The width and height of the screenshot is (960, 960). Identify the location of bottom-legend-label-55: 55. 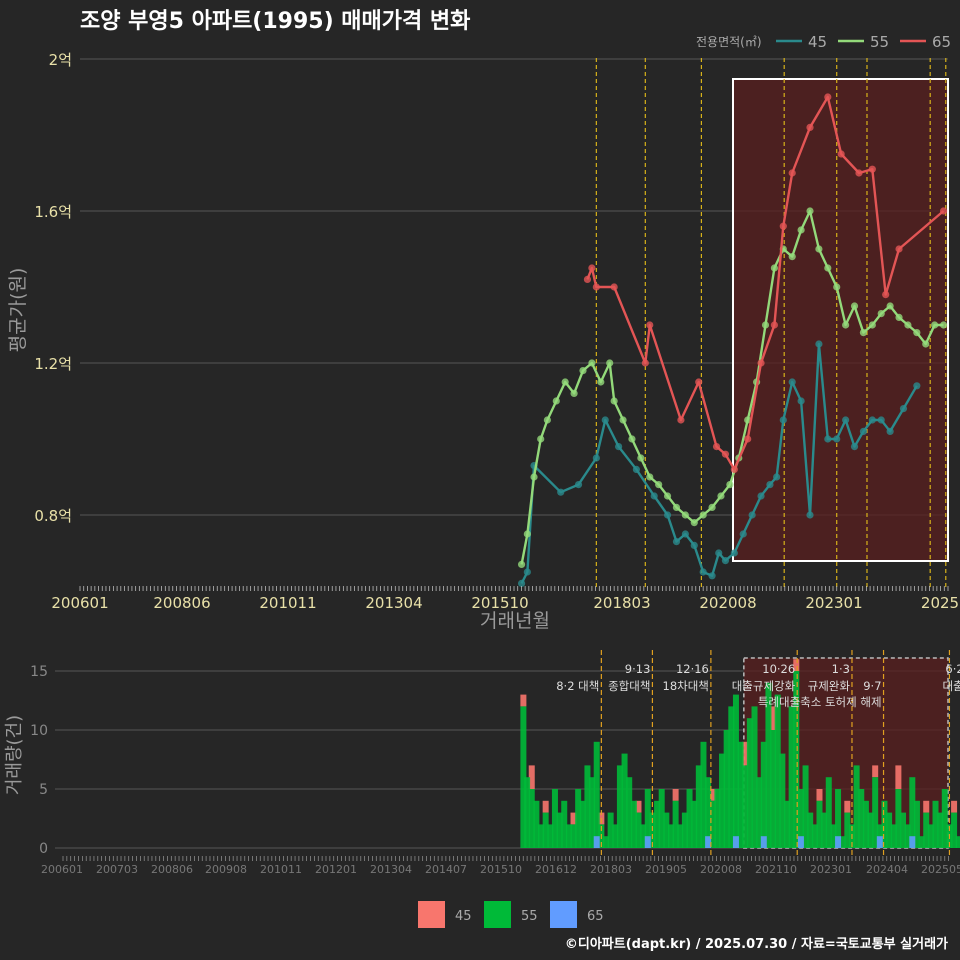
(529, 916).